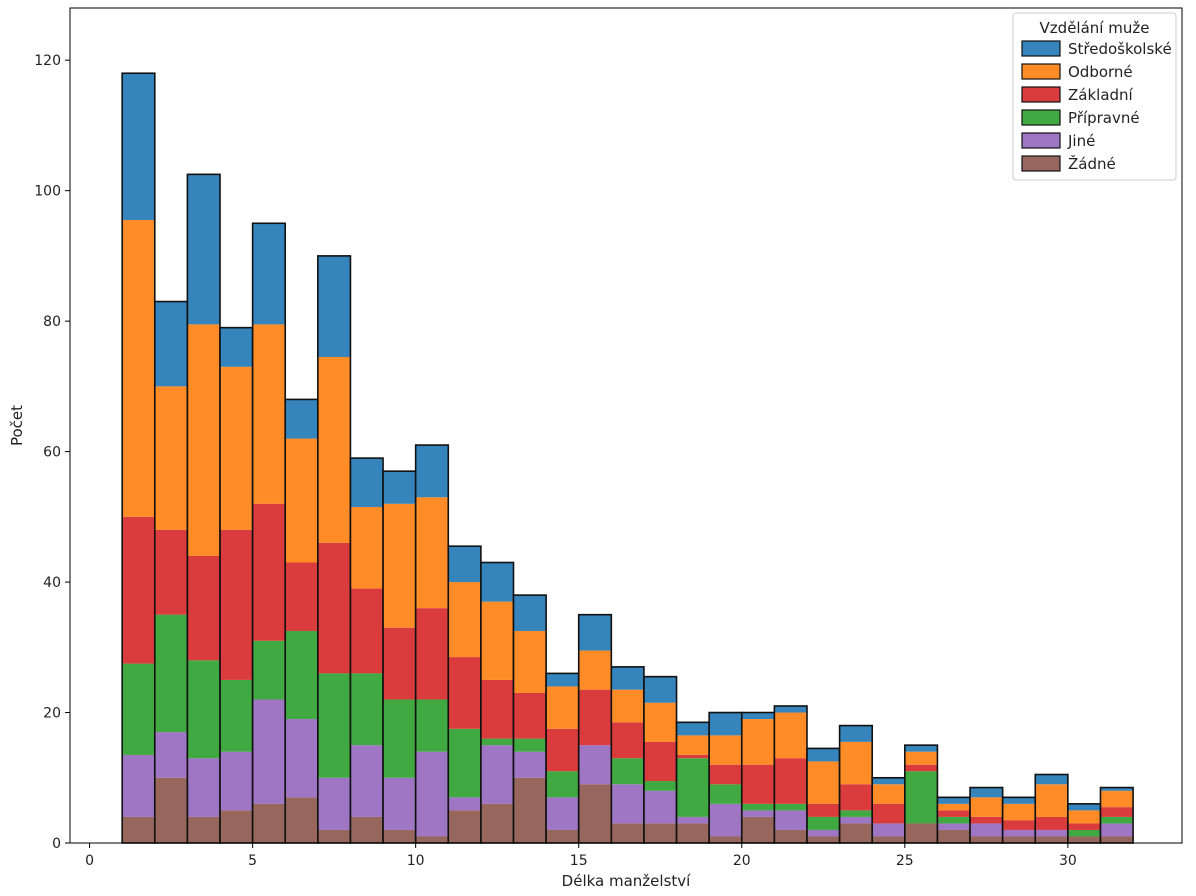 The height and width of the screenshot is (896, 1196). I want to click on x-tick-label-6: 25, so click(905, 861).